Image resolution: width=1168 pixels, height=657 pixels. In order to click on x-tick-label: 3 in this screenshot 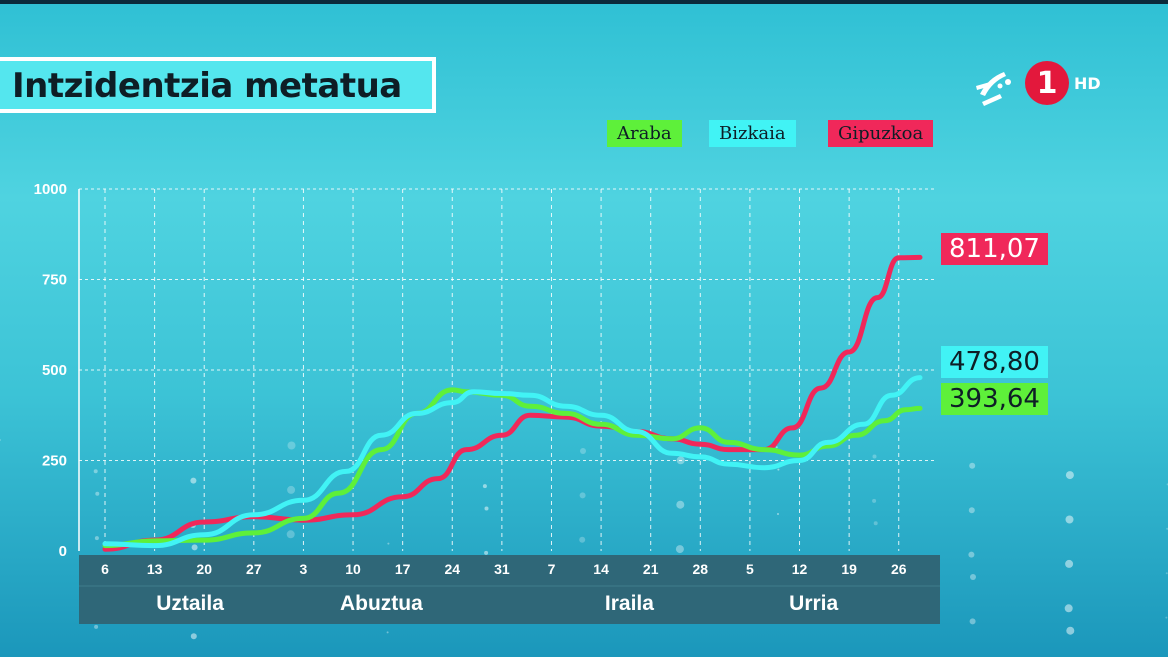, I will do `click(304, 569)`.